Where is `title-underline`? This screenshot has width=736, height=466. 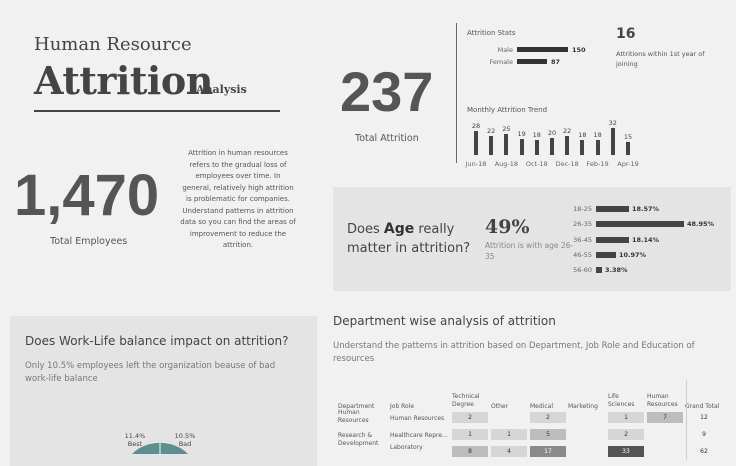
title-underline is located at coordinates (157, 111).